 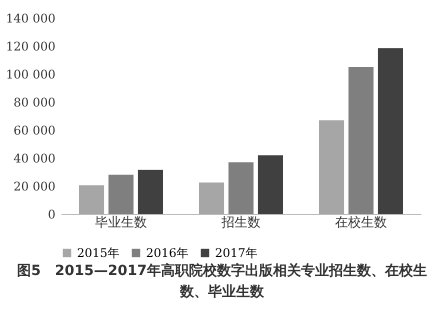 What do you see at coordinates (236, 253) in the screenshot?
I see `legend-label: 2017年` at bounding box center [236, 253].